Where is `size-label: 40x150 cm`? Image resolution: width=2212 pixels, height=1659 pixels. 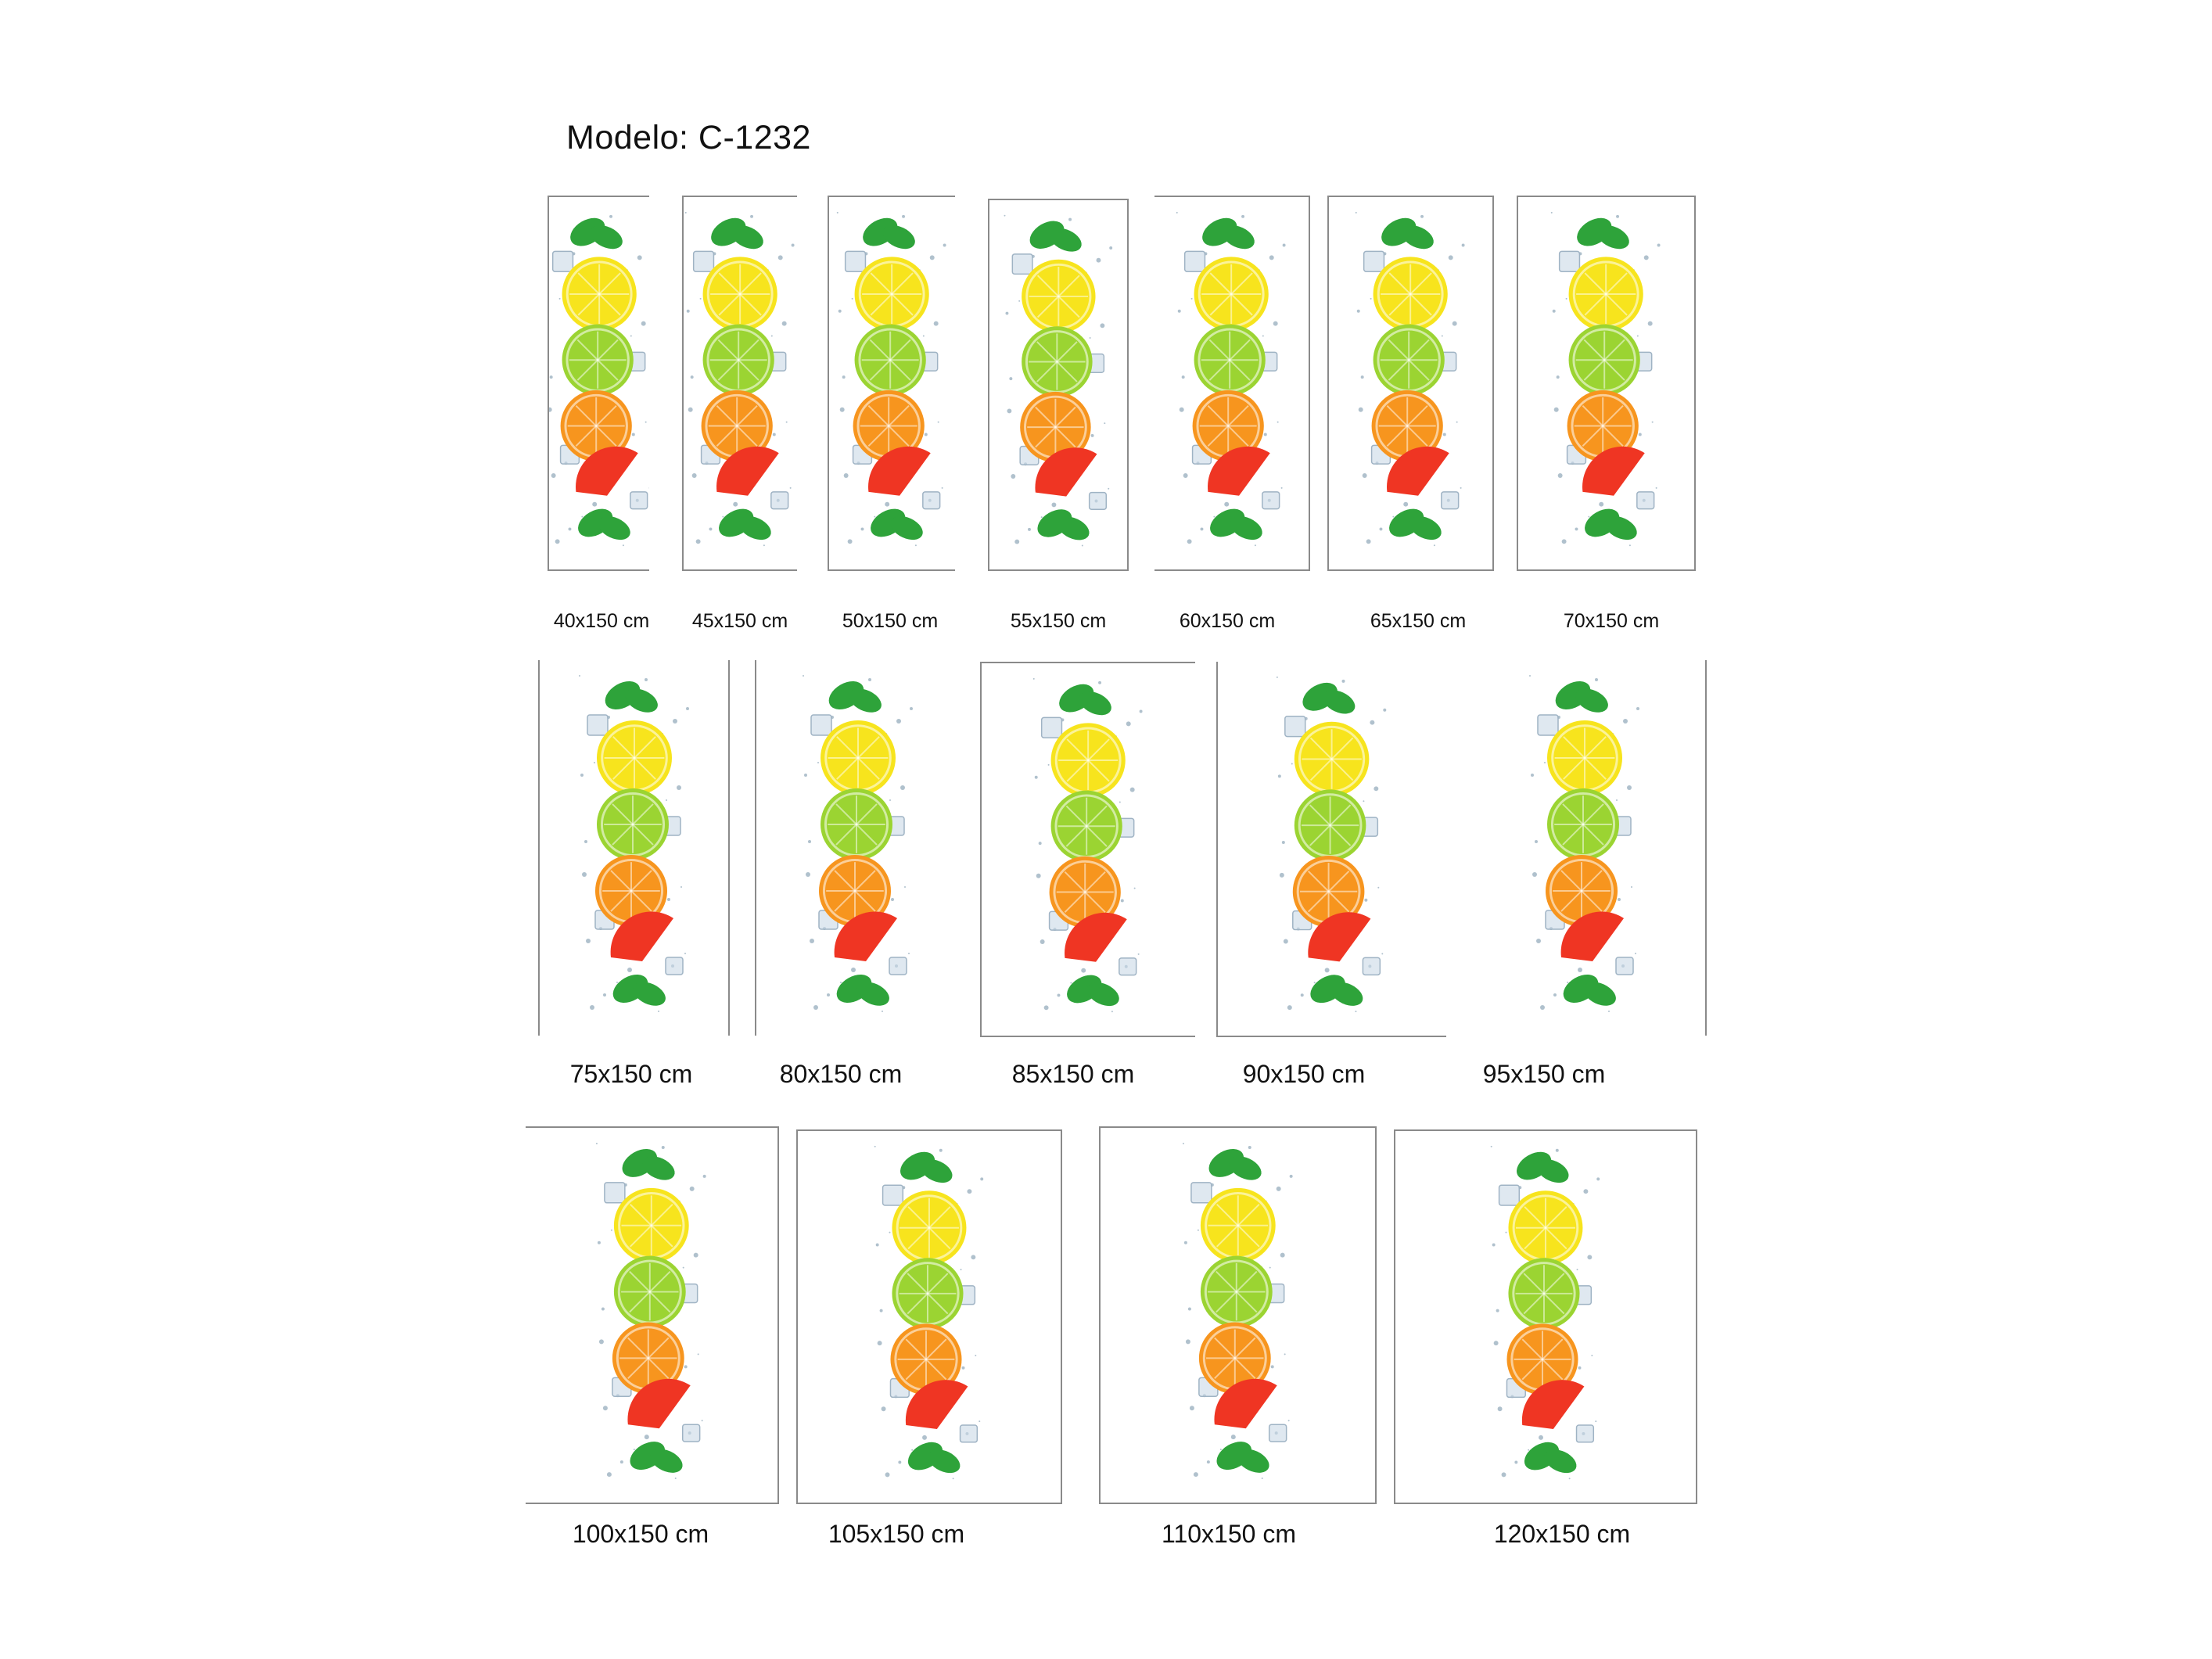 size-label: 40x150 cm is located at coordinates (601, 621).